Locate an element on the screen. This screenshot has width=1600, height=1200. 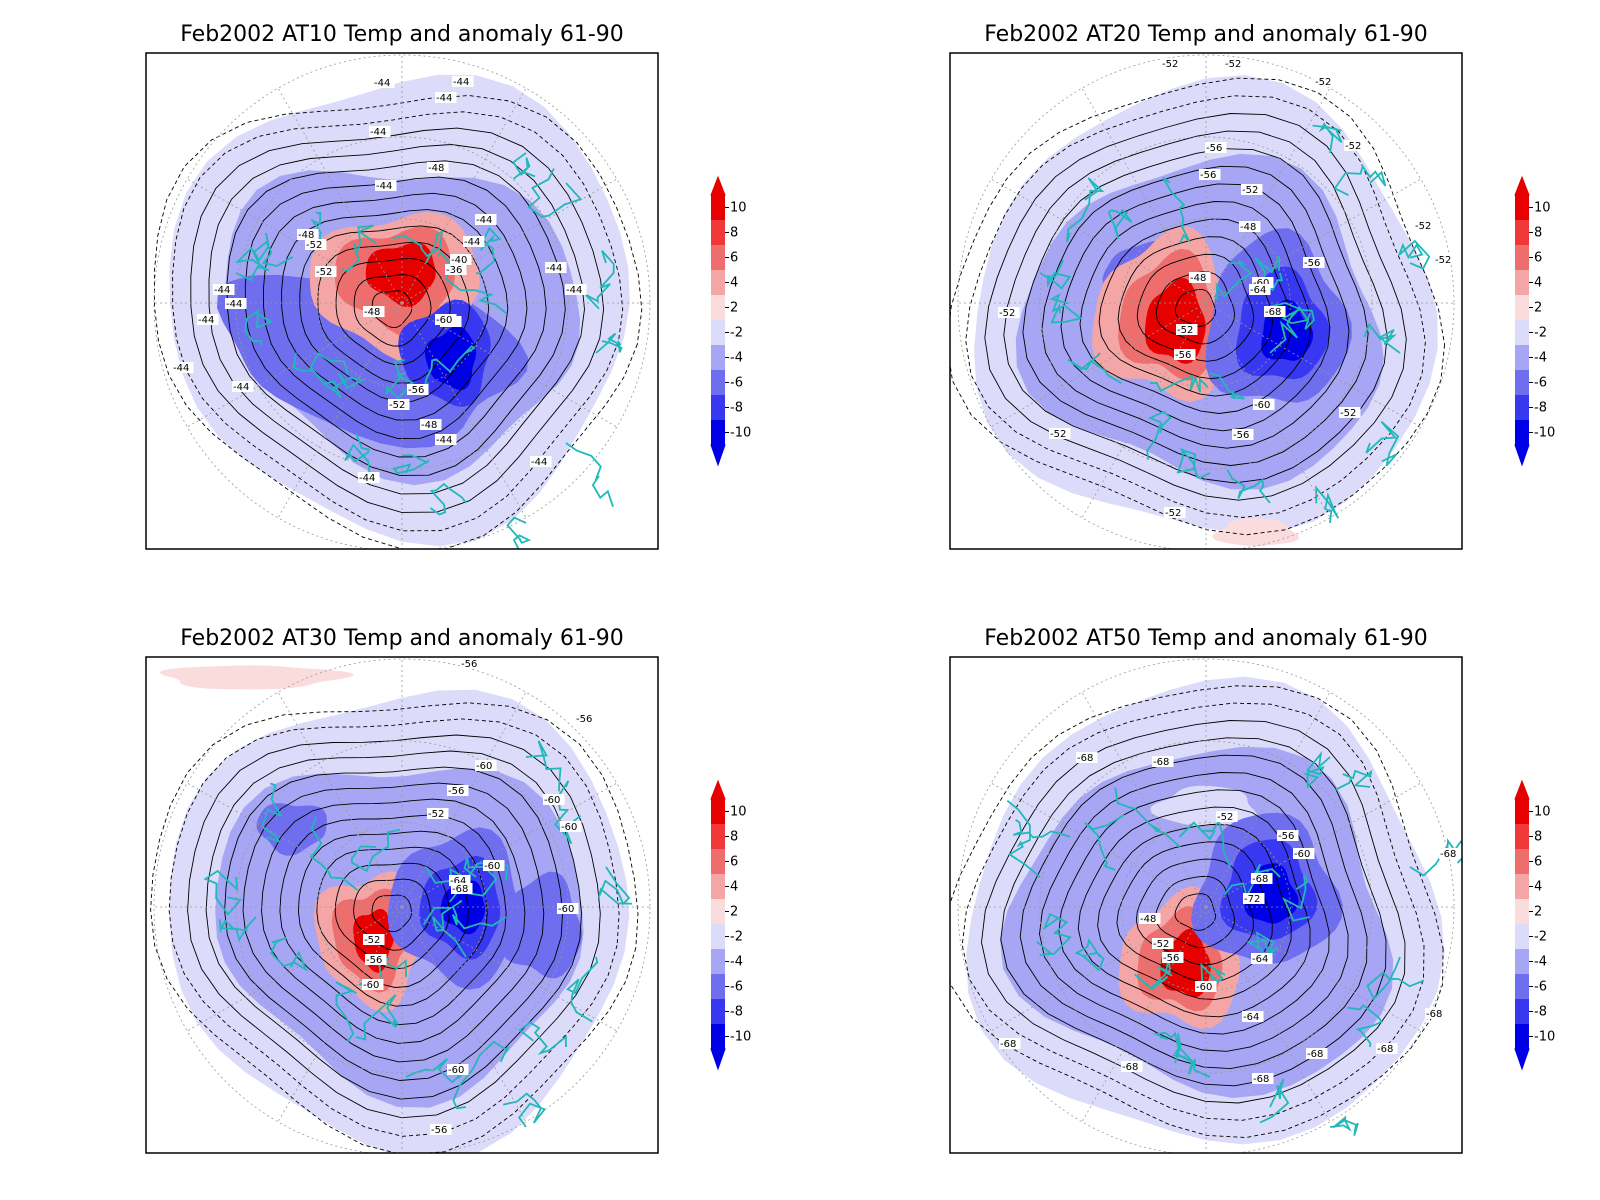
contour-label: -60 is located at coordinates (486, 766).